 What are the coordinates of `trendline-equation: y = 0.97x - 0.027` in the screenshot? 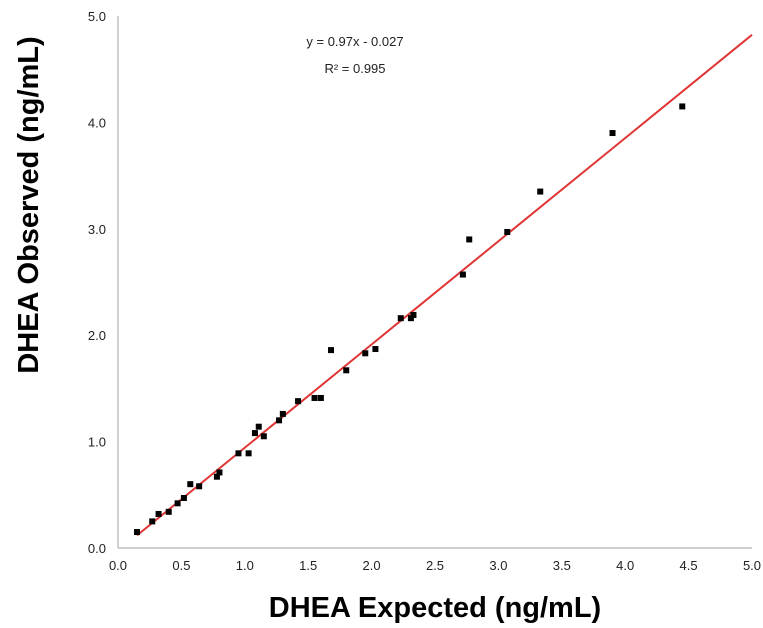 It's located at (354, 41).